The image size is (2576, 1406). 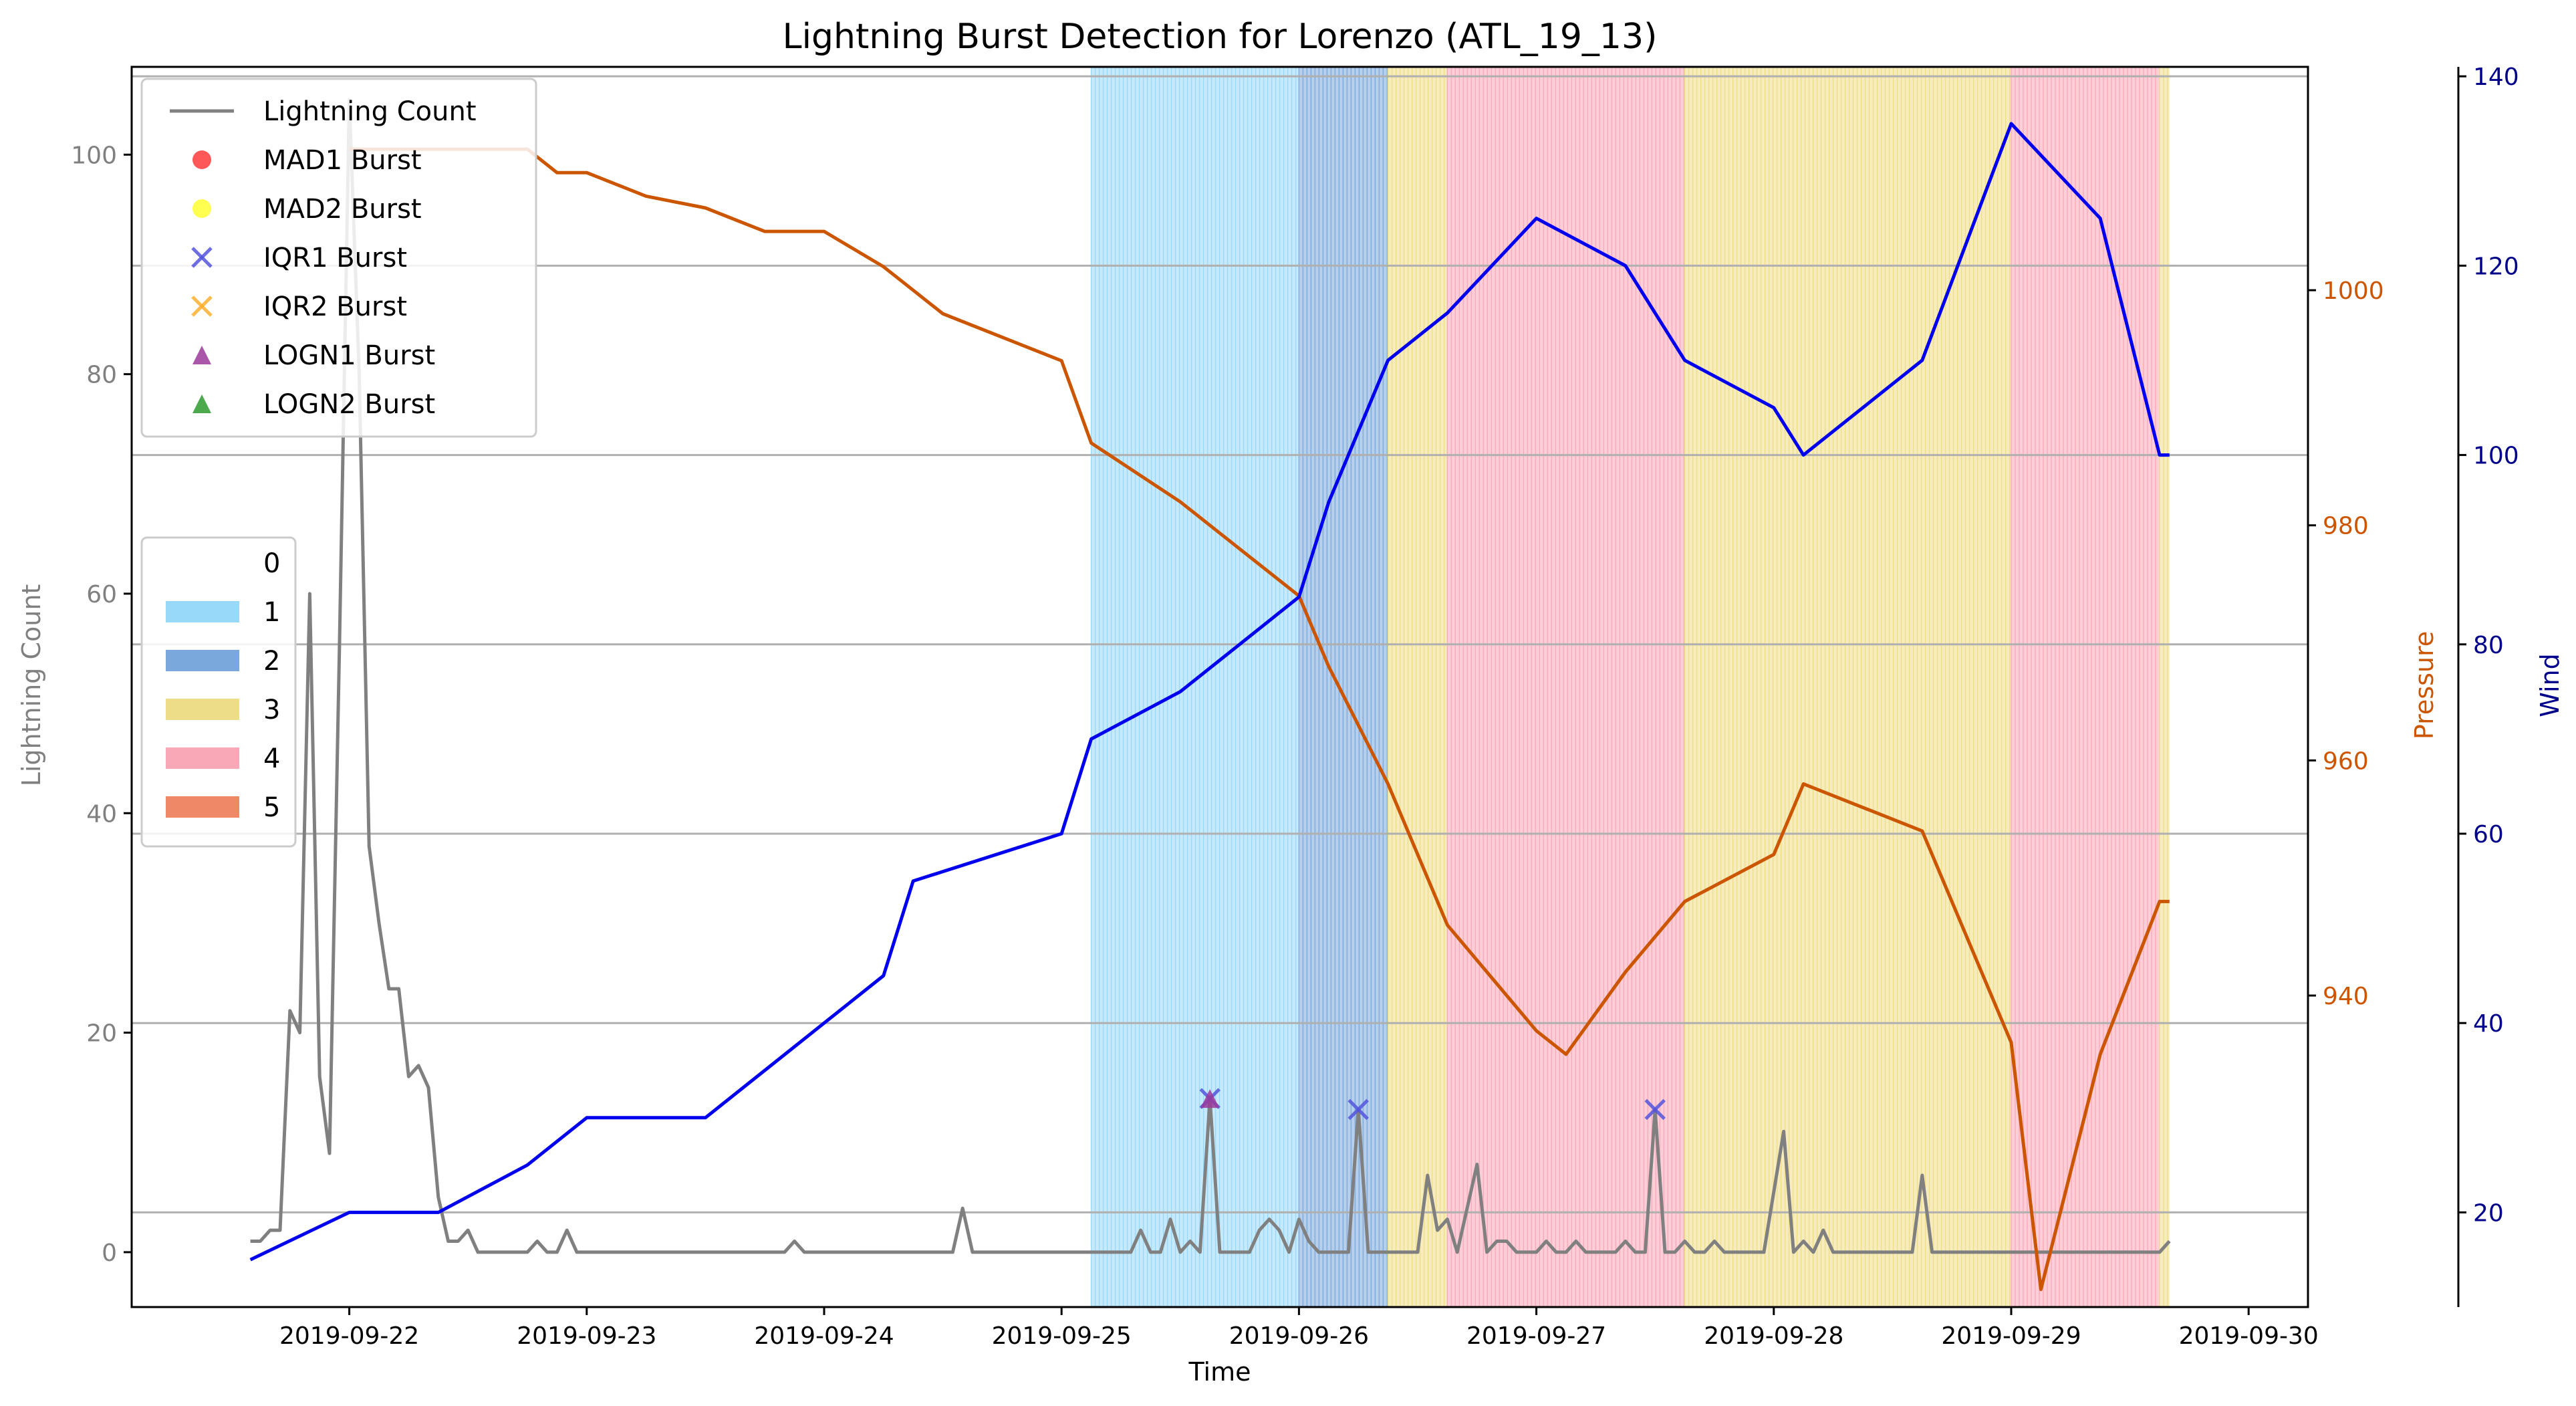 I want to click on legend-label: MAD2 Burst, so click(x=343, y=209).